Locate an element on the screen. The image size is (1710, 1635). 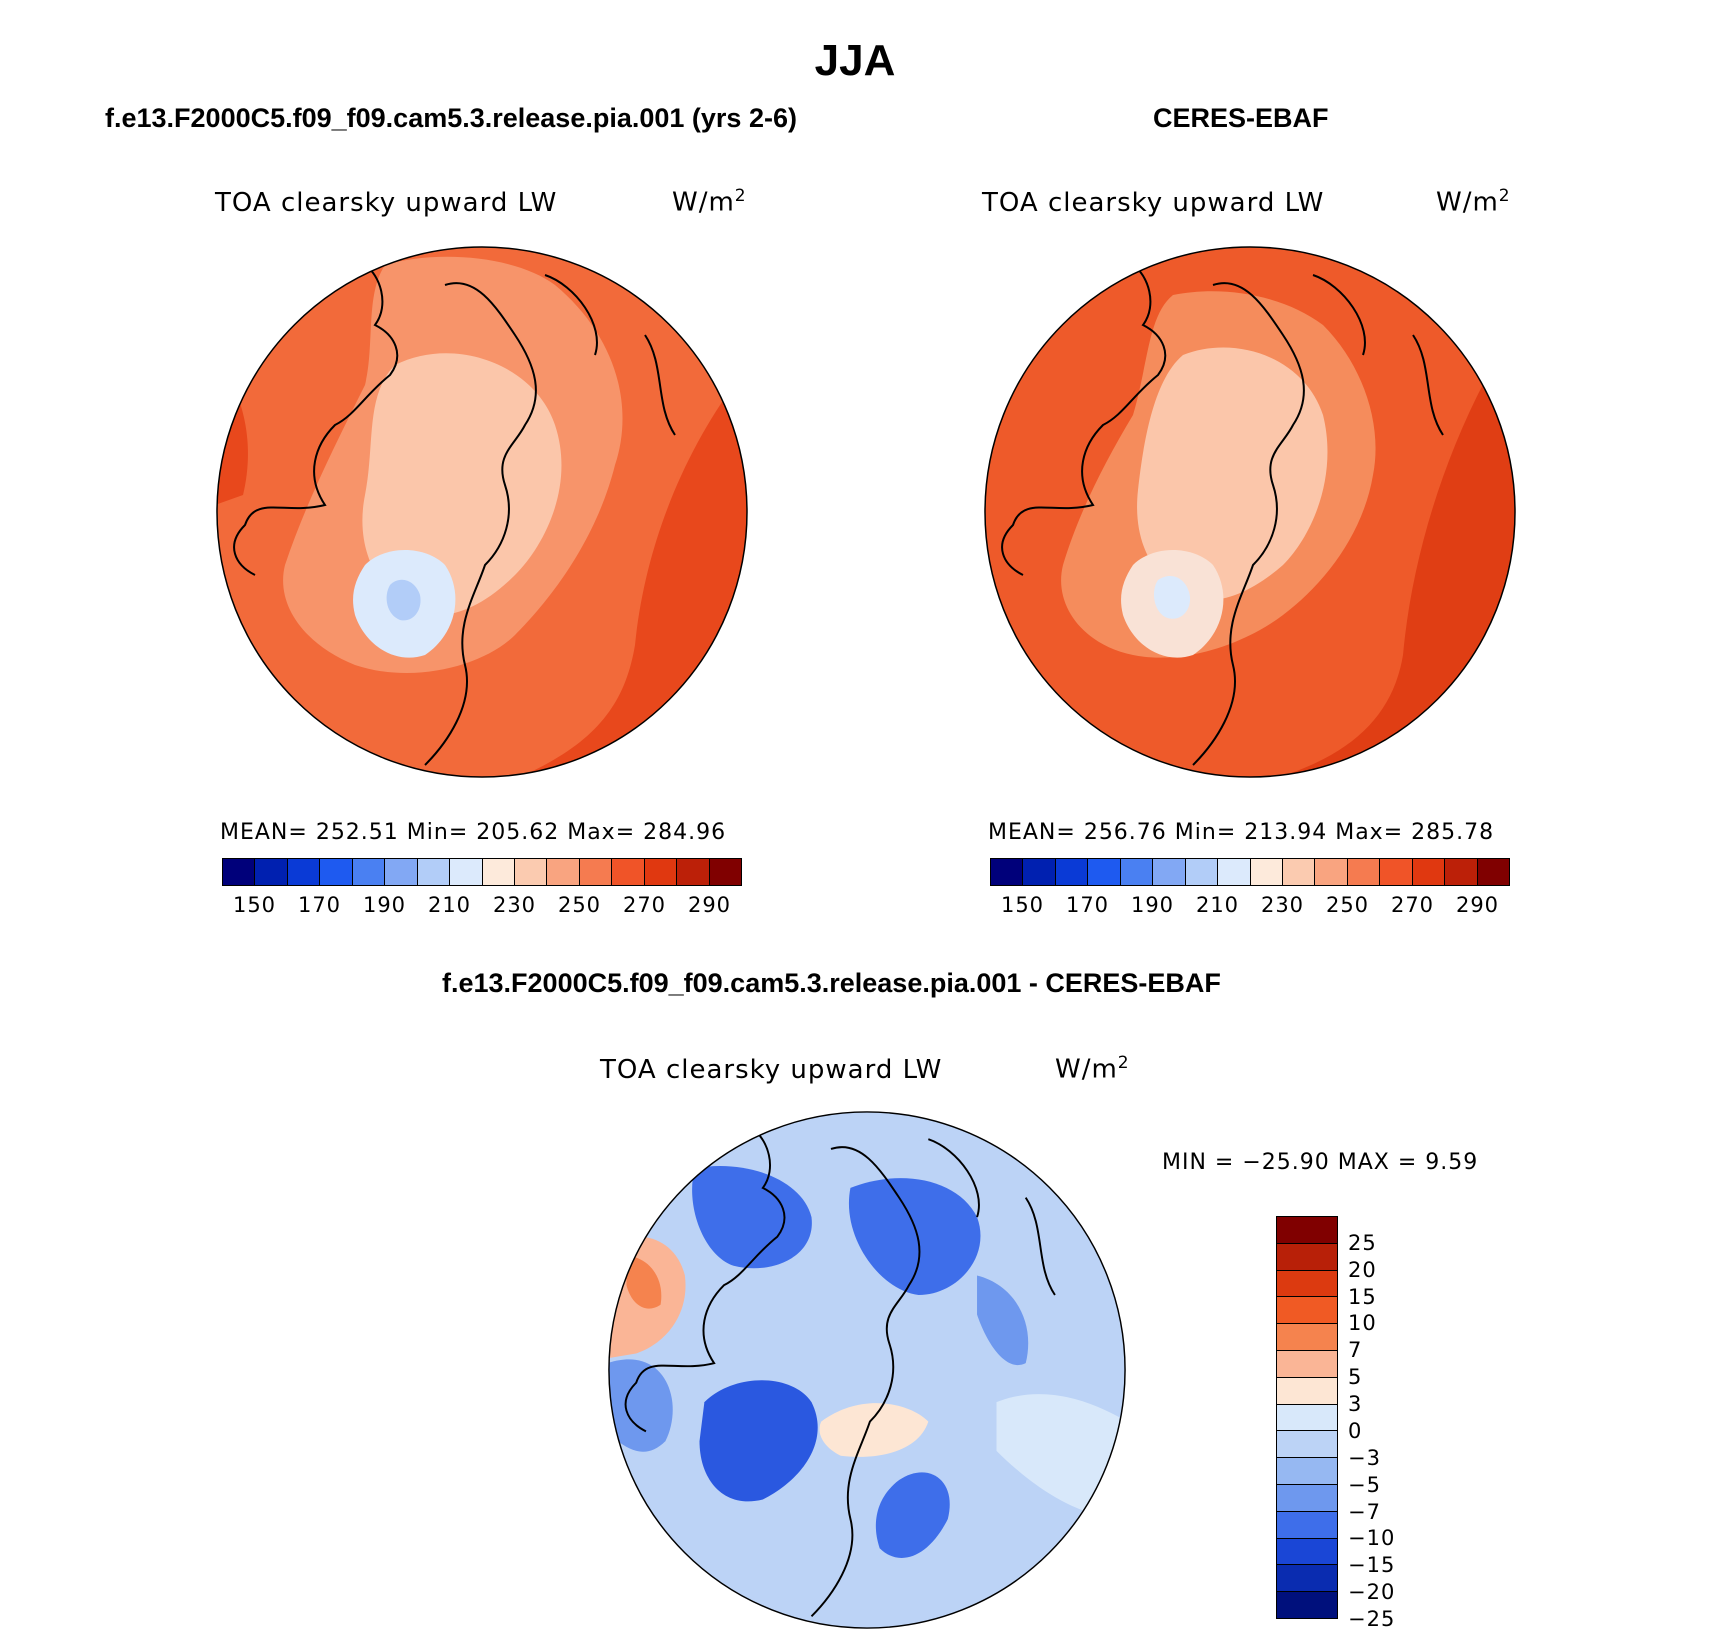
model-colorbar-ticks: 150 170 190 210 230 250 270 290 is located at coordinates (482, 908).